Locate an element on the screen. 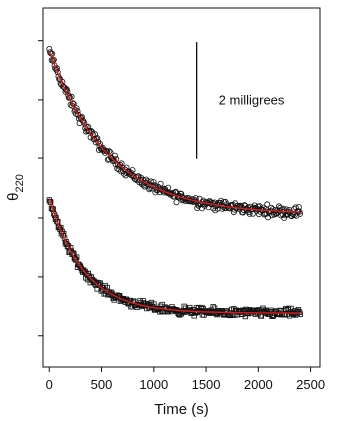  y-axis-label-symbol: θ is located at coordinates (13, 197).